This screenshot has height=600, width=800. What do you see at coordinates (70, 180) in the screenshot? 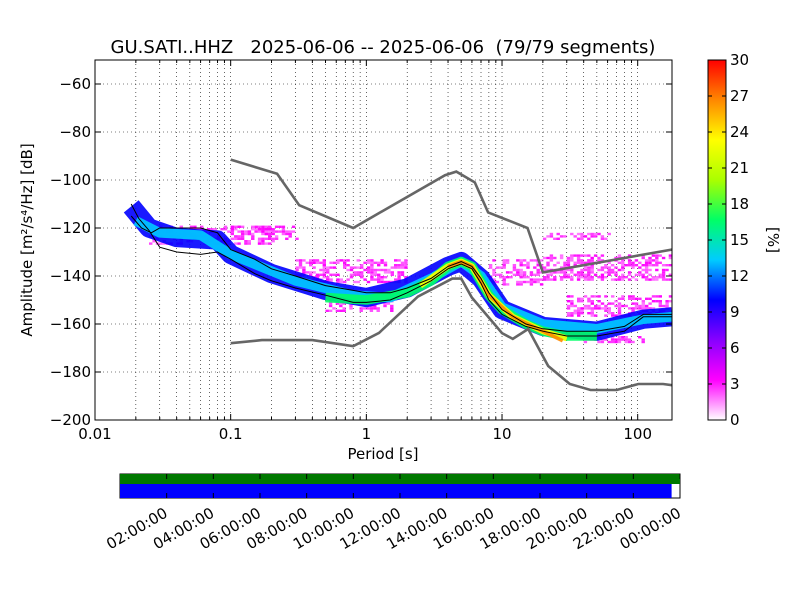
I see `y-tick-label: −100` at bounding box center [70, 180].